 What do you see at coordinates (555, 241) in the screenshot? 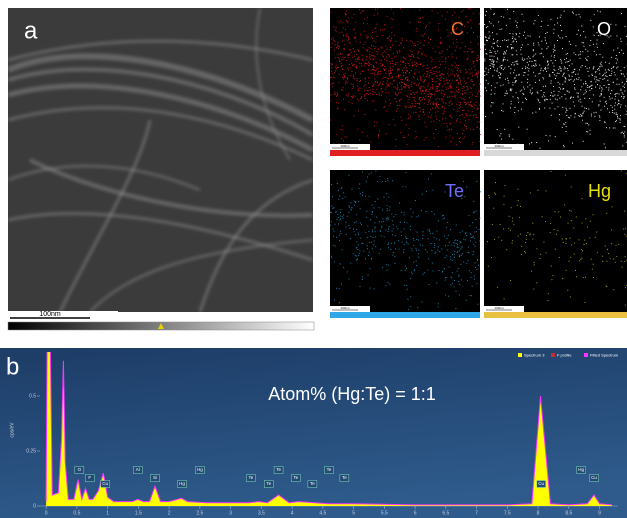
I see `map-background` at bounding box center [555, 241].